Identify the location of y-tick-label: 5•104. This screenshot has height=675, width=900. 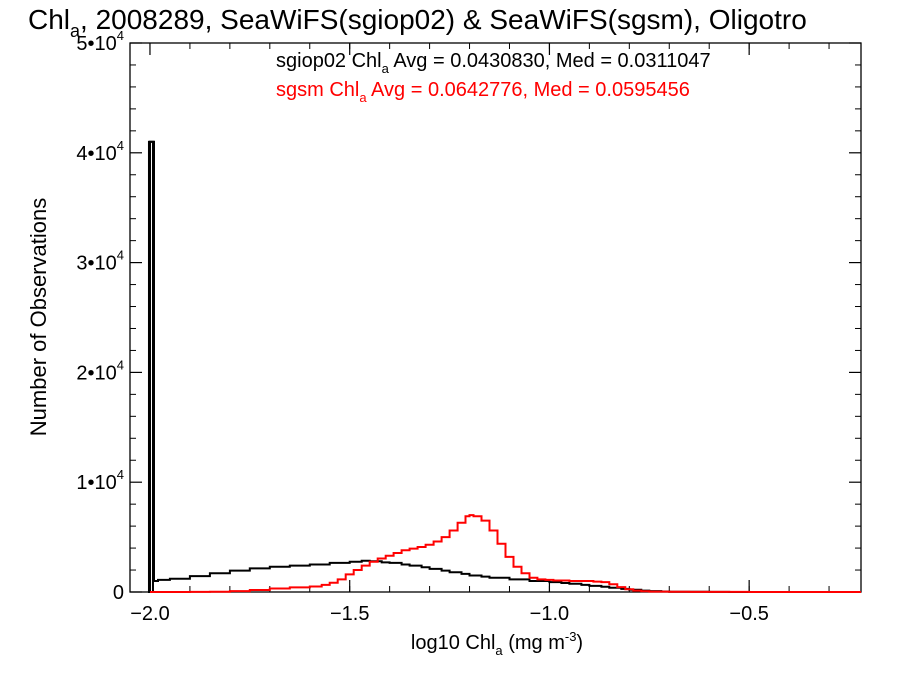
(100, 41).